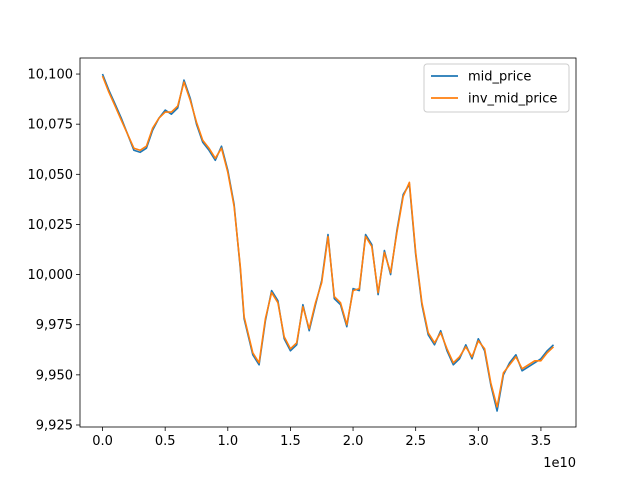  I want to click on y-tick-label: 10,000, so click(51, 275).